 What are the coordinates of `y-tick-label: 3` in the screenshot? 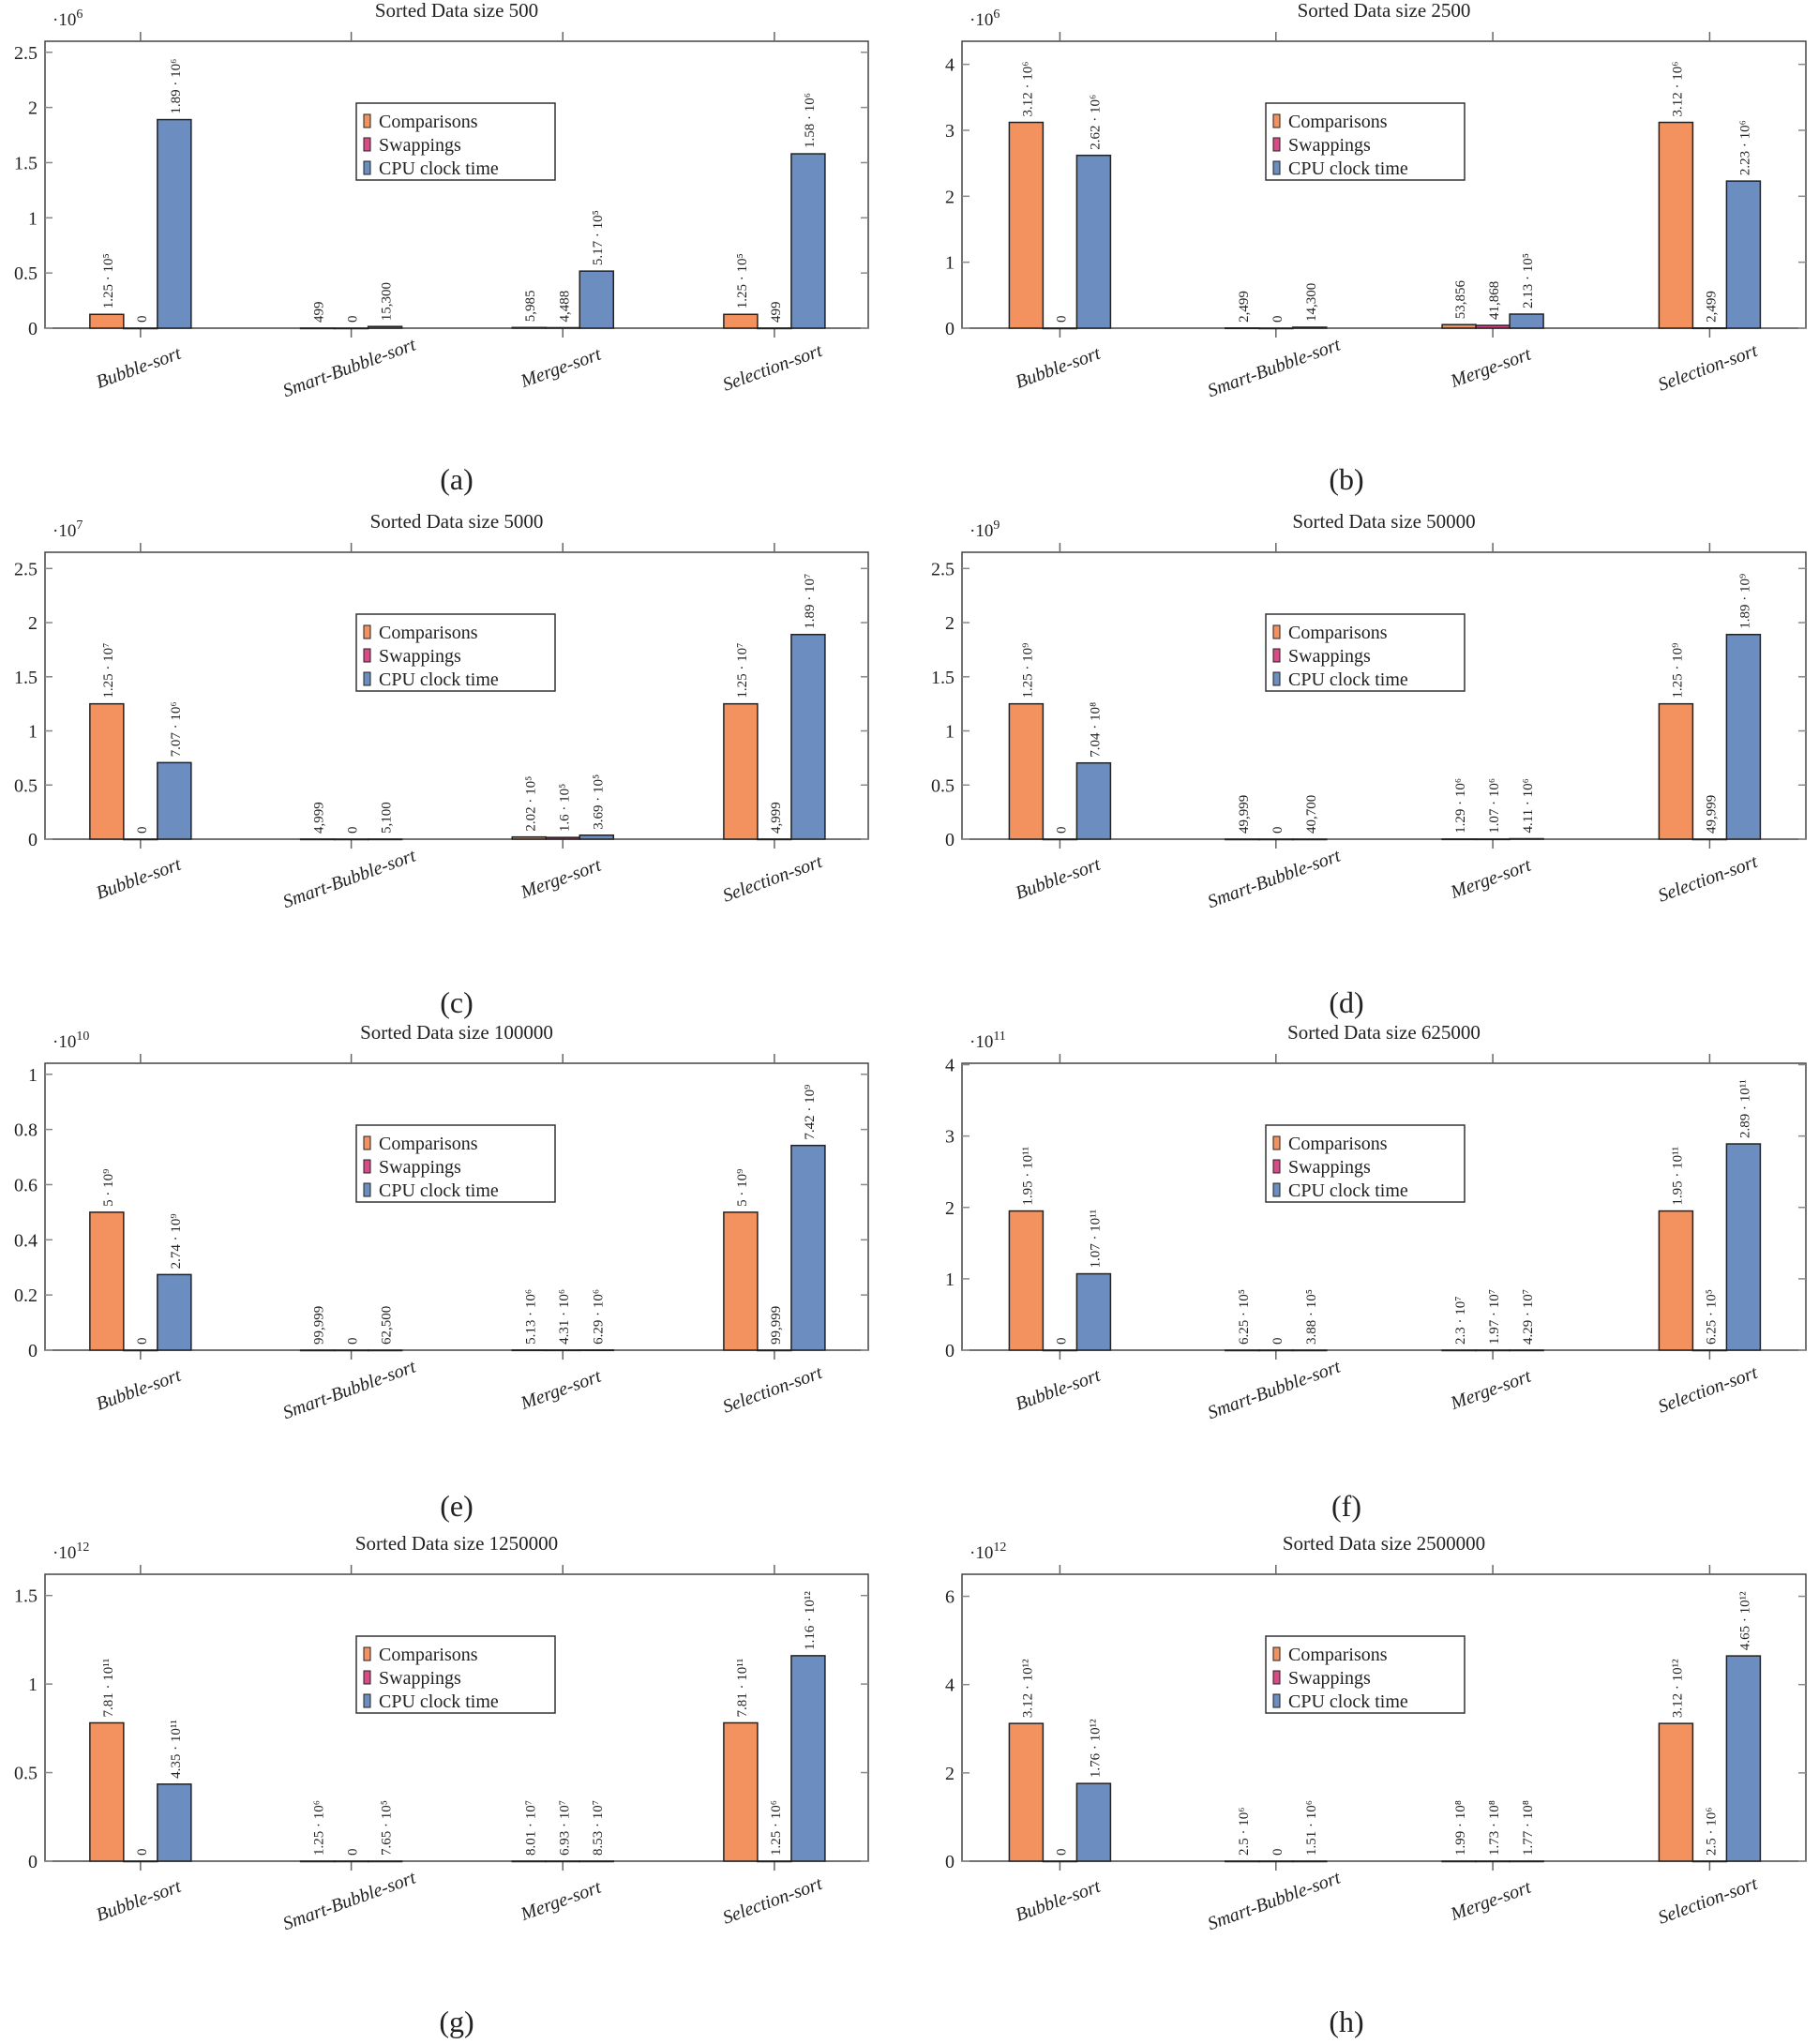 It's located at (950, 1137).